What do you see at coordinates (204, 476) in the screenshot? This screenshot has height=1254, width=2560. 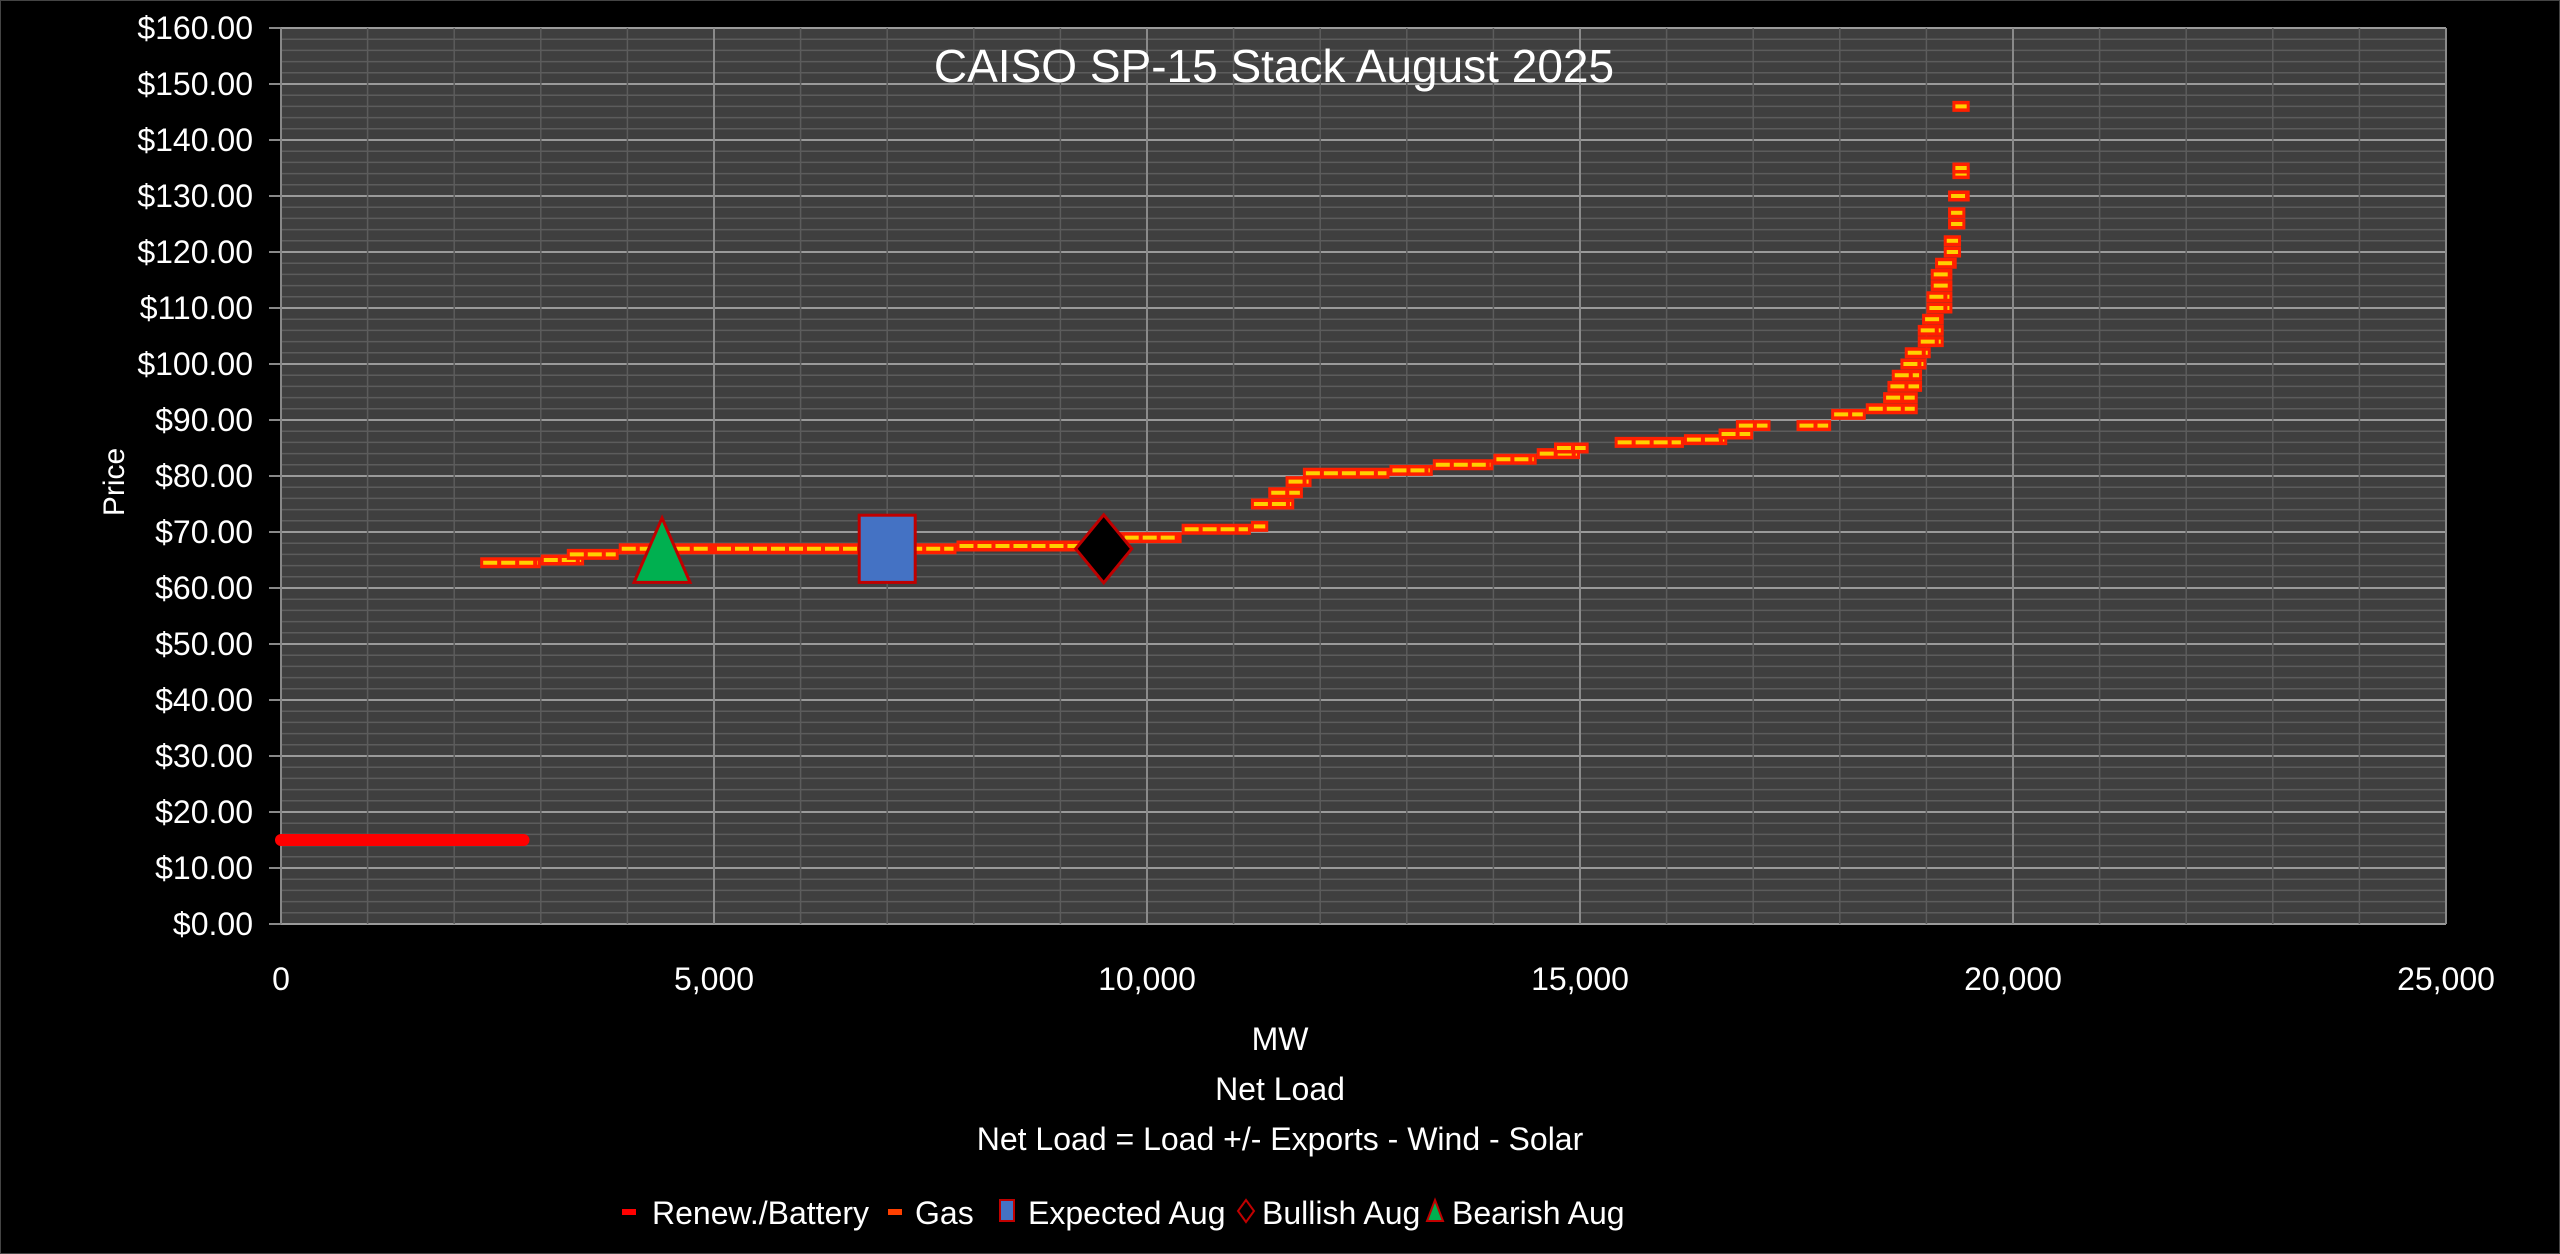 I see `y-tick-label: $80.00` at bounding box center [204, 476].